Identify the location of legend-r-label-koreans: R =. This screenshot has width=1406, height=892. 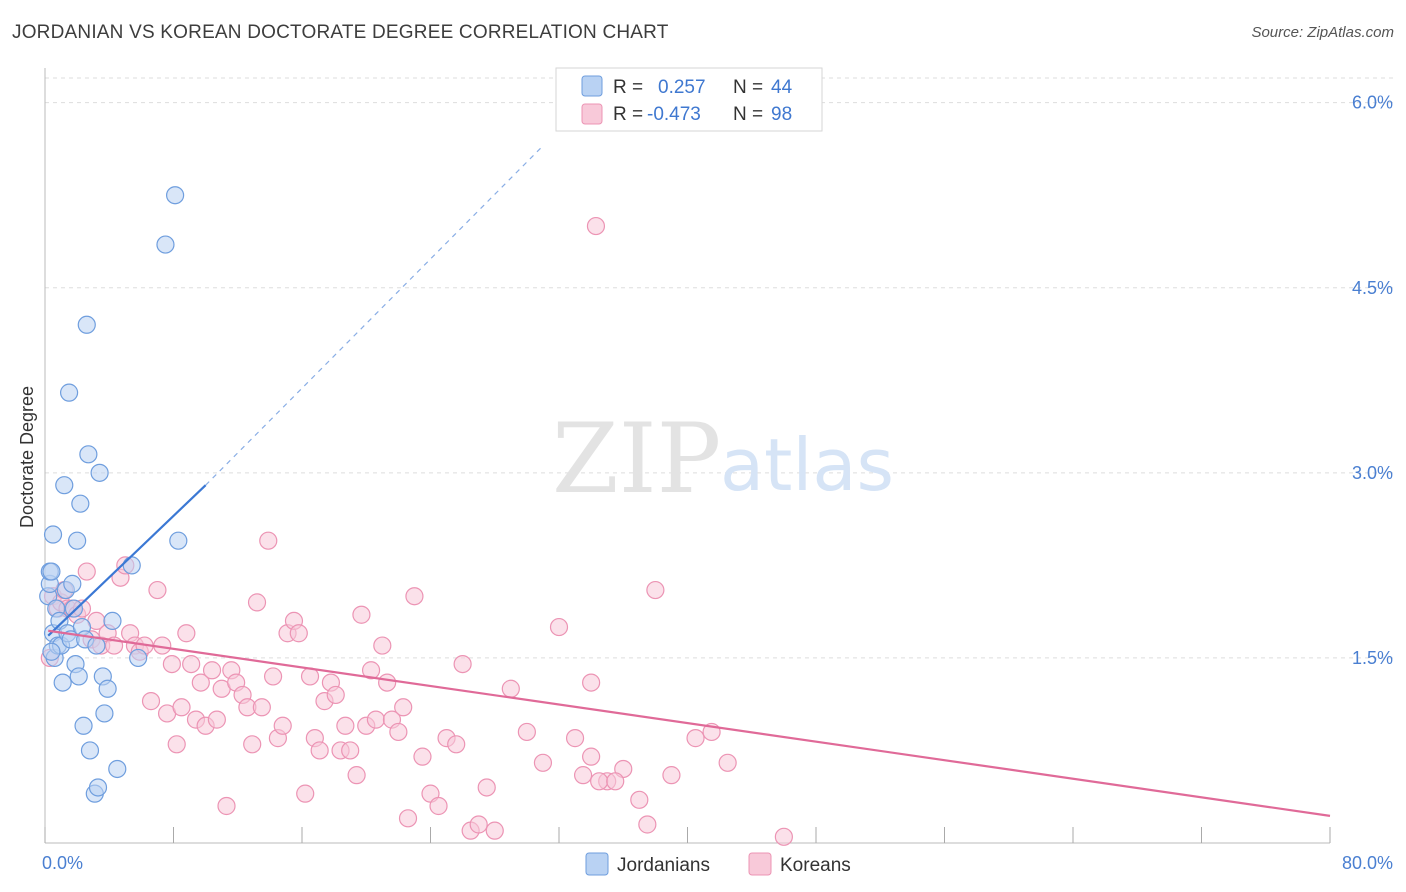
(628, 114).